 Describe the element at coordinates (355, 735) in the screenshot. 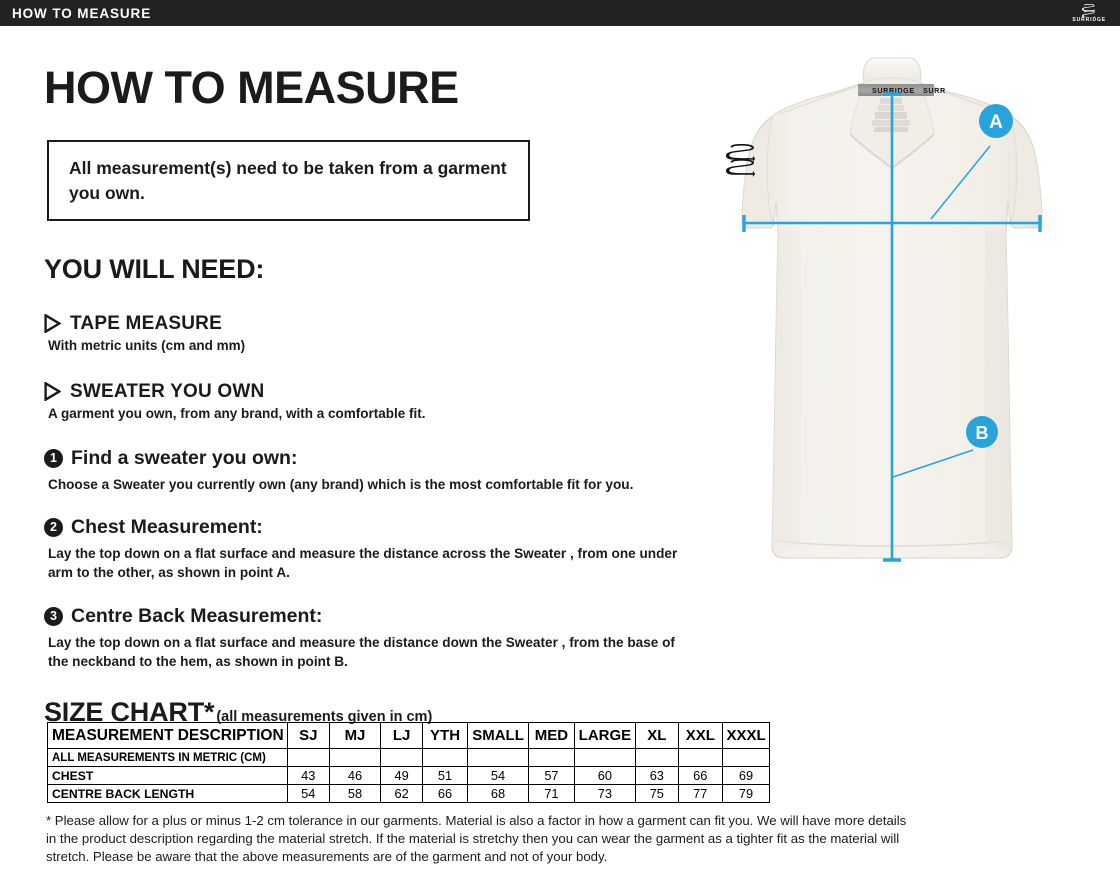

I see `th-size-mj: MJ` at that location.